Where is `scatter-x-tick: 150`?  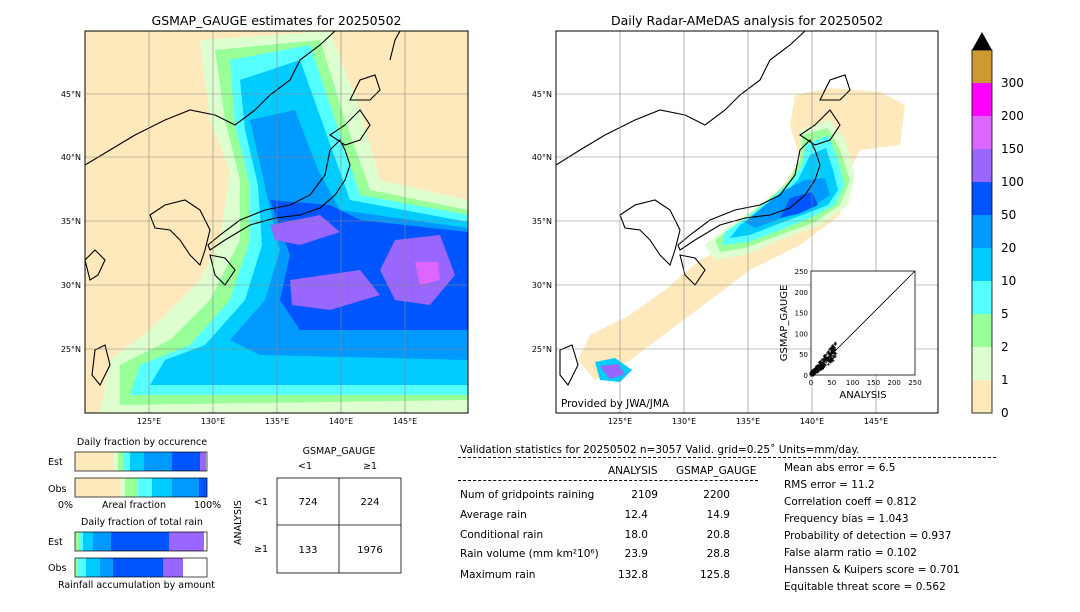 scatter-x-tick: 150 is located at coordinates (873, 383).